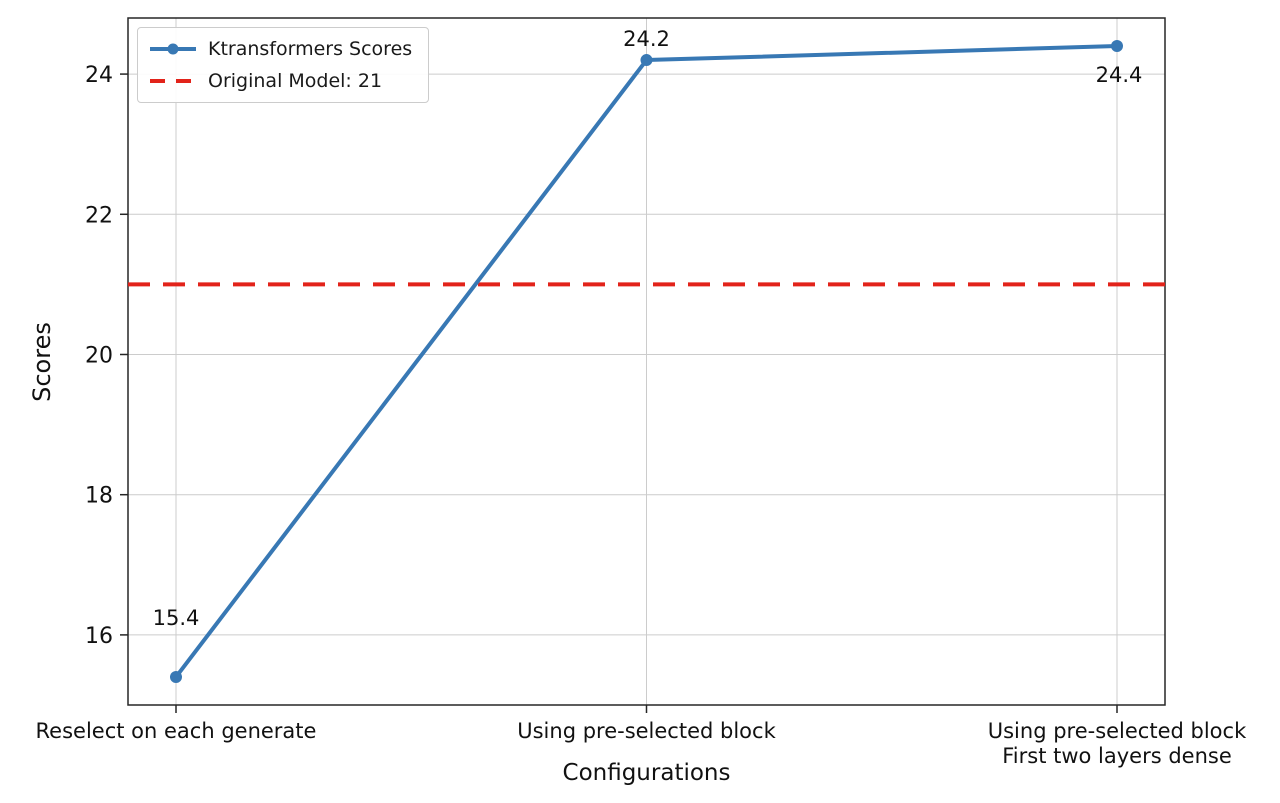 This screenshot has height=803, width=1280. Describe the element at coordinates (99, 496) in the screenshot. I see `svg-text: 18` at that location.